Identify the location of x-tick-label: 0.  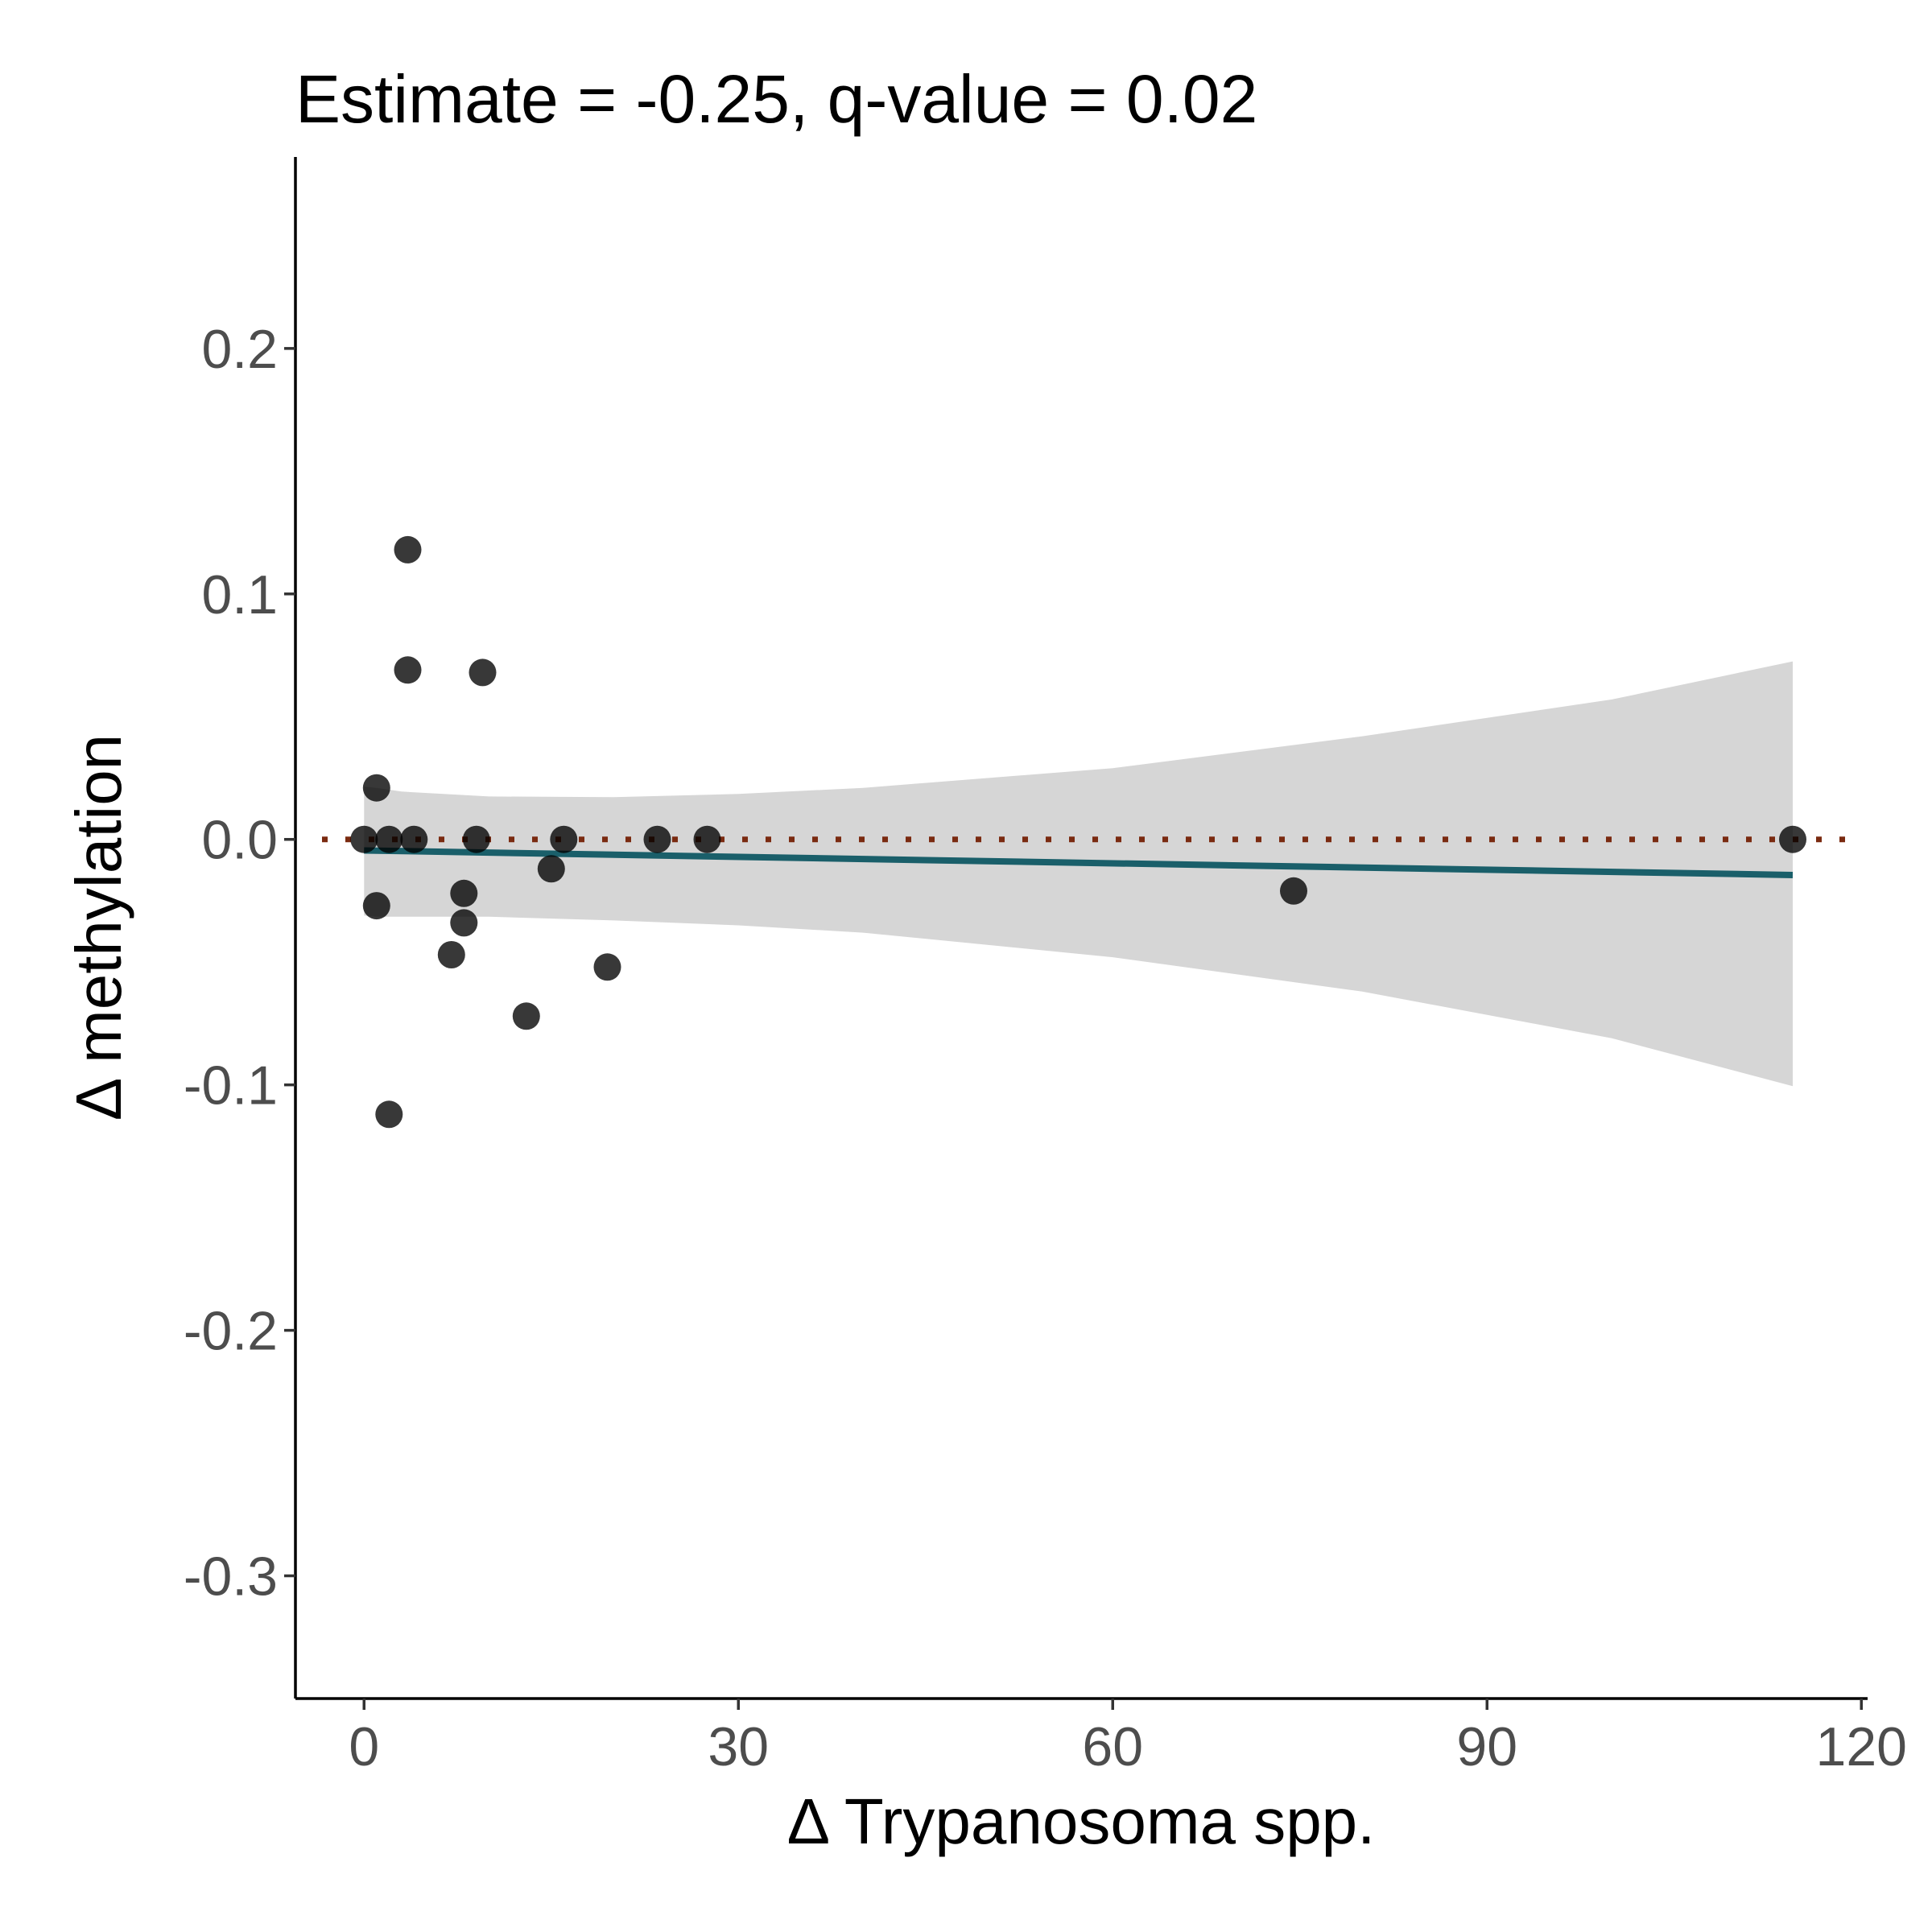
(364, 1746).